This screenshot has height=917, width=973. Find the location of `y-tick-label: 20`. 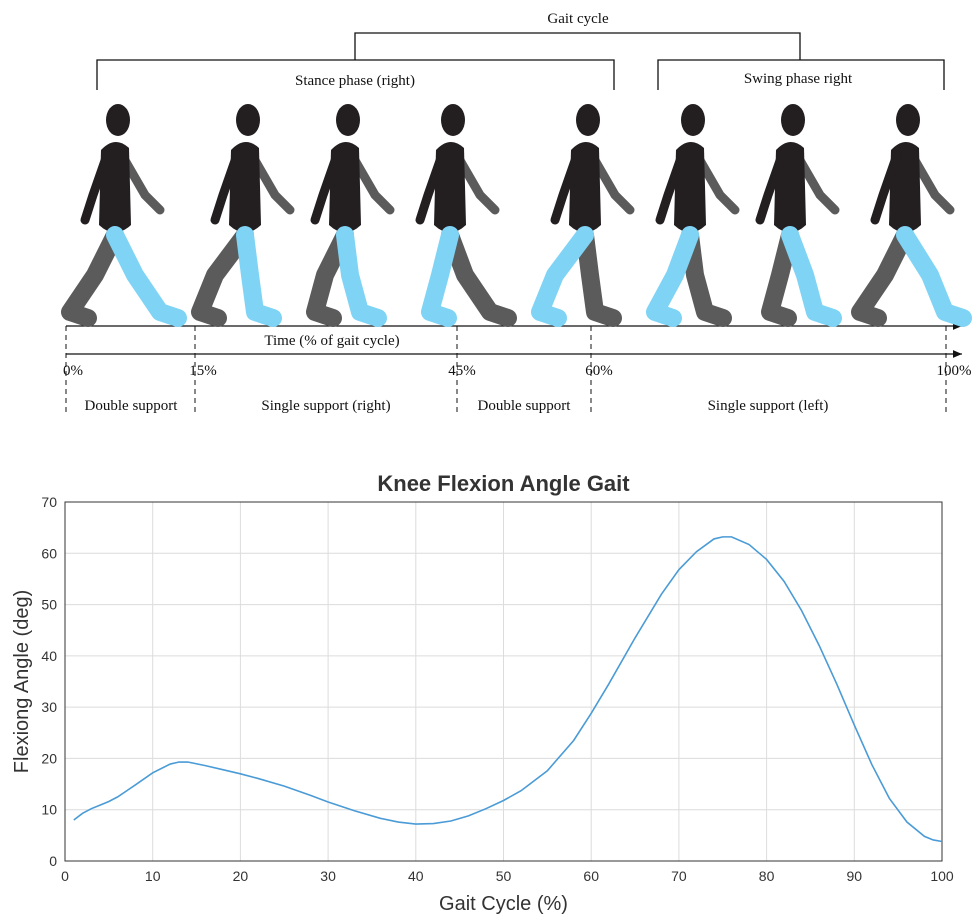

y-tick-label: 20 is located at coordinates (49, 758).